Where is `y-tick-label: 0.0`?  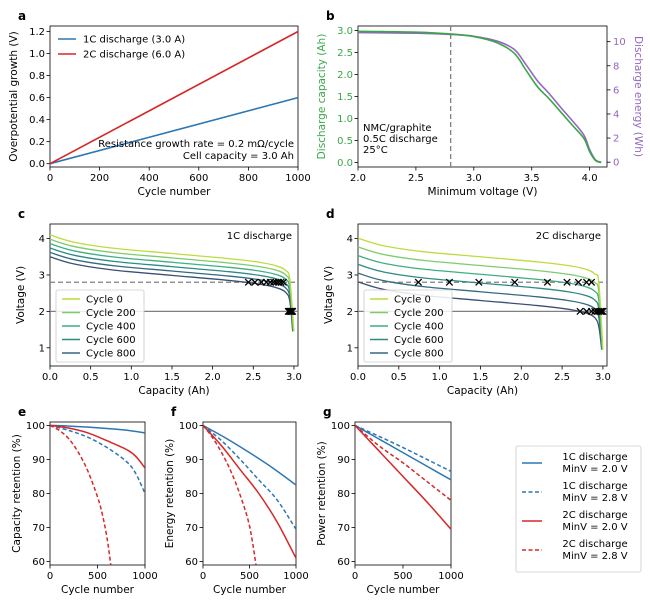
y-tick-label: 0.0 is located at coordinates (37, 164).